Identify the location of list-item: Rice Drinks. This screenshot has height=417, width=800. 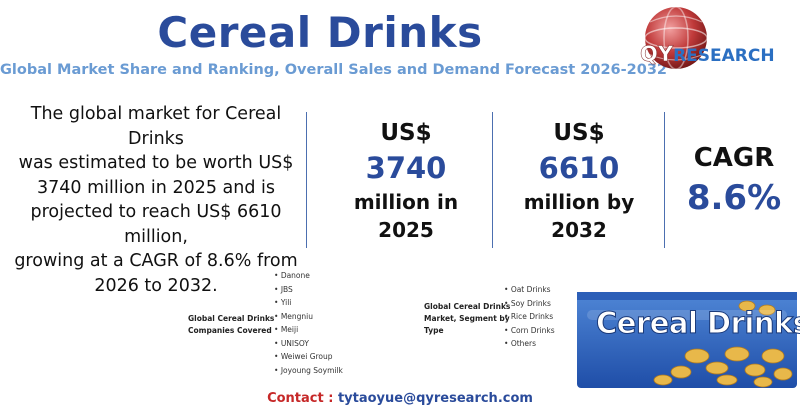
(529, 317).